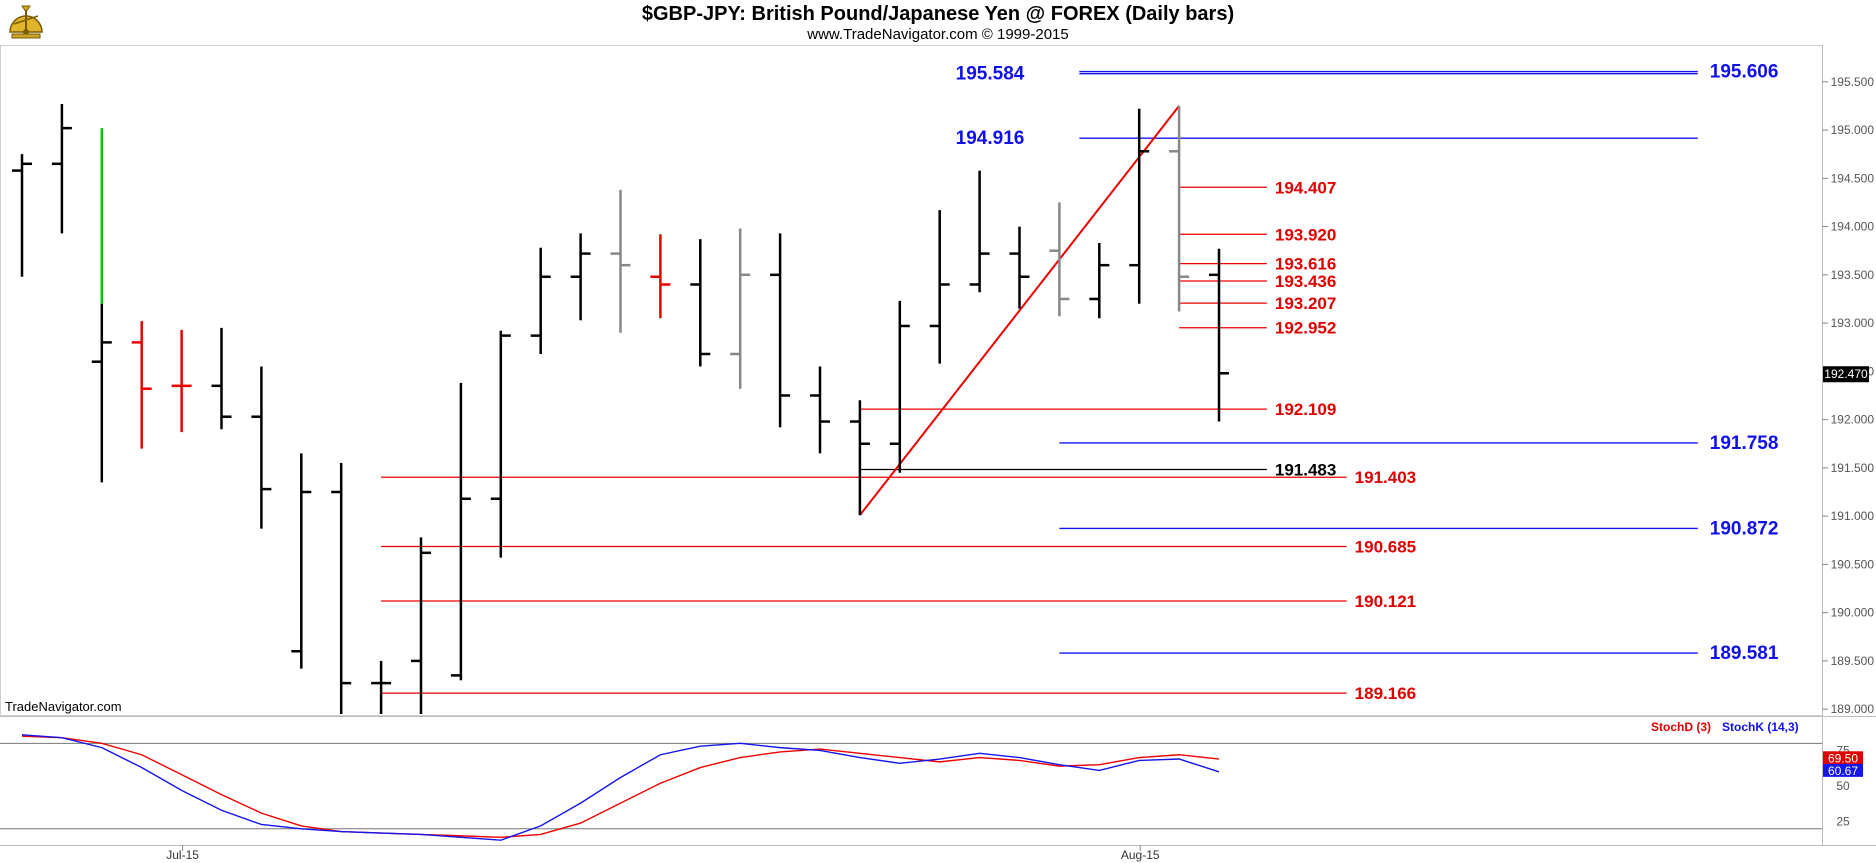 The width and height of the screenshot is (1876, 863). Describe the element at coordinates (1853, 323) in the screenshot. I see `y-tick-label: 193.000` at that location.